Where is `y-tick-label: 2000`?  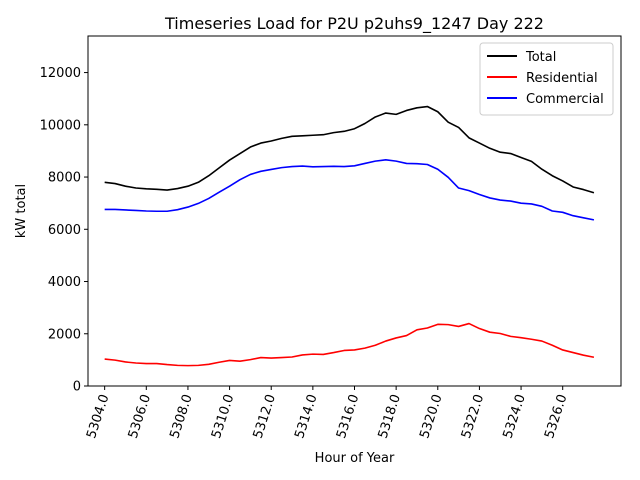
y-tick-label: 2000 is located at coordinates (64, 334).